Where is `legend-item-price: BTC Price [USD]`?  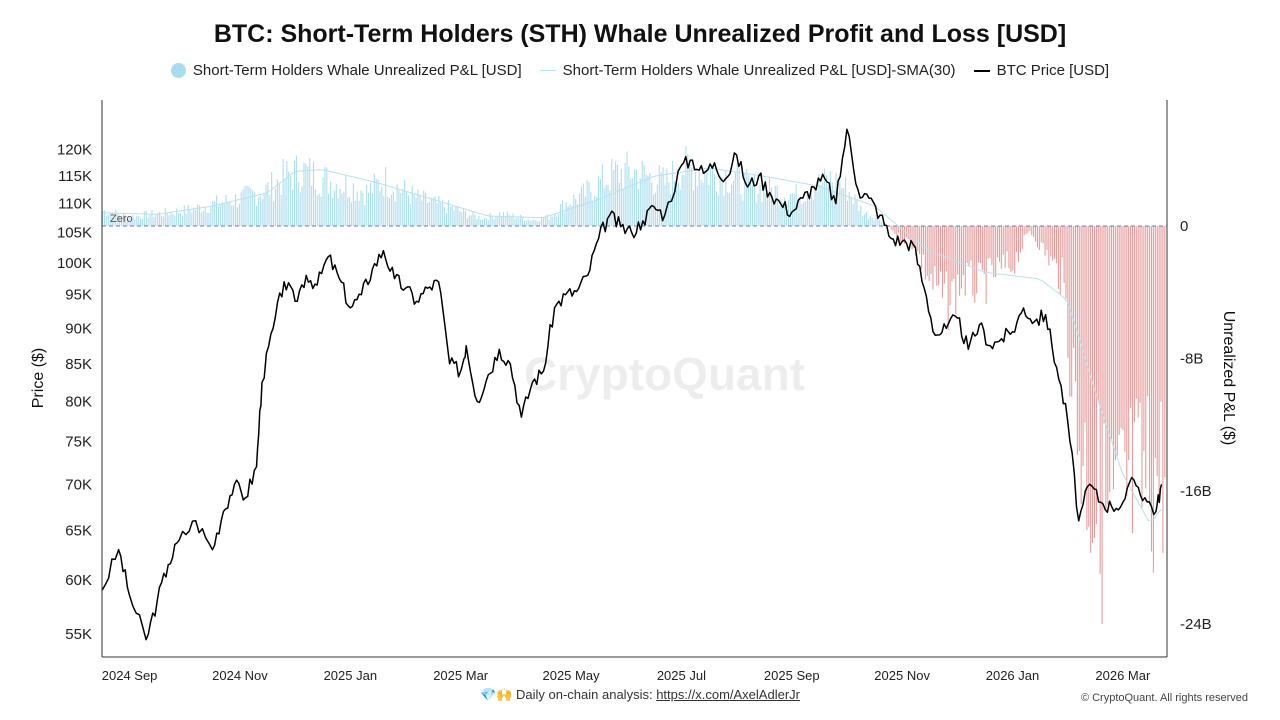
legend-item-price: BTC Price [USD] is located at coordinates (1041, 70).